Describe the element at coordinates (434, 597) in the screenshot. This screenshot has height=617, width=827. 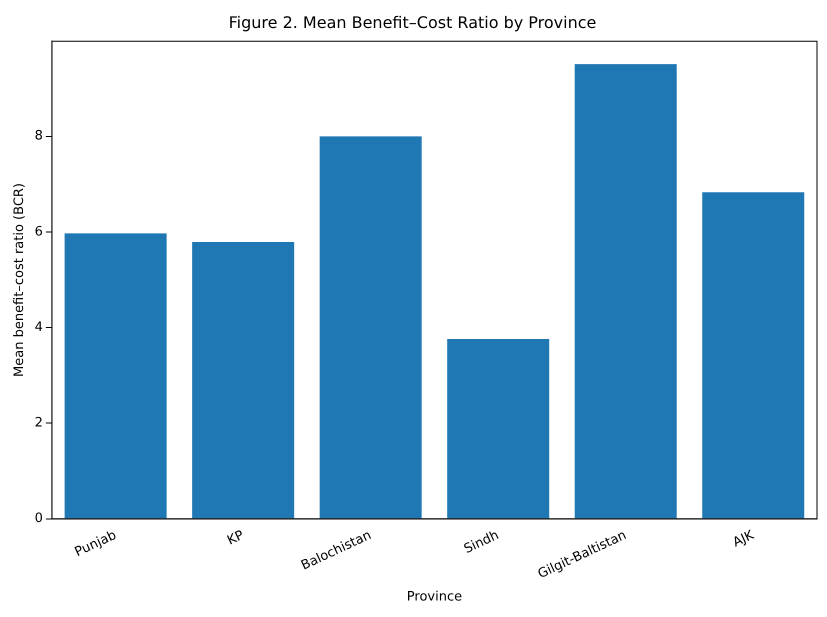
I see `x-axis-title: Province` at that location.